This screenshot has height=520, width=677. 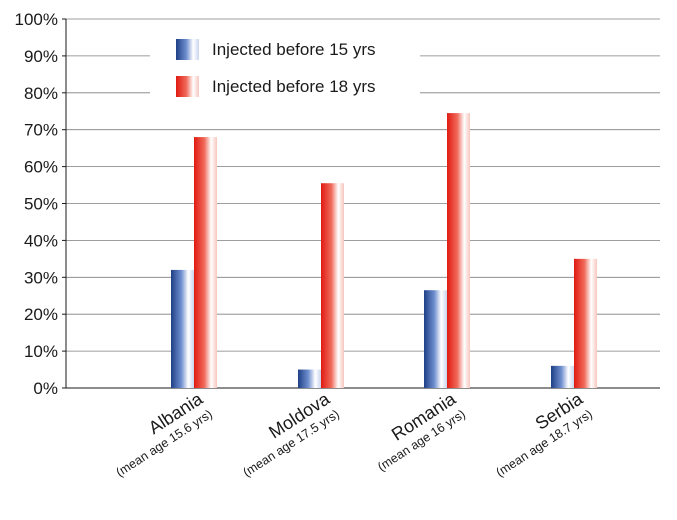 What do you see at coordinates (41, 167) in the screenshot?
I see `y-tick-label: 60%` at bounding box center [41, 167].